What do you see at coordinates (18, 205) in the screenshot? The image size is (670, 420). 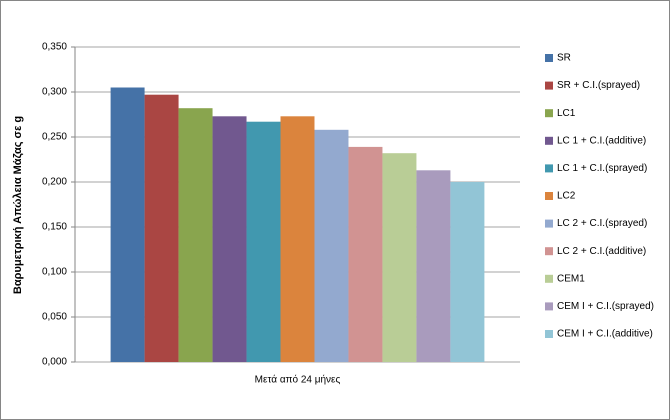 I see `y-axis-label: Βαρυμετρική Απώλεια Μάζας σε g` at bounding box center [18, 205].